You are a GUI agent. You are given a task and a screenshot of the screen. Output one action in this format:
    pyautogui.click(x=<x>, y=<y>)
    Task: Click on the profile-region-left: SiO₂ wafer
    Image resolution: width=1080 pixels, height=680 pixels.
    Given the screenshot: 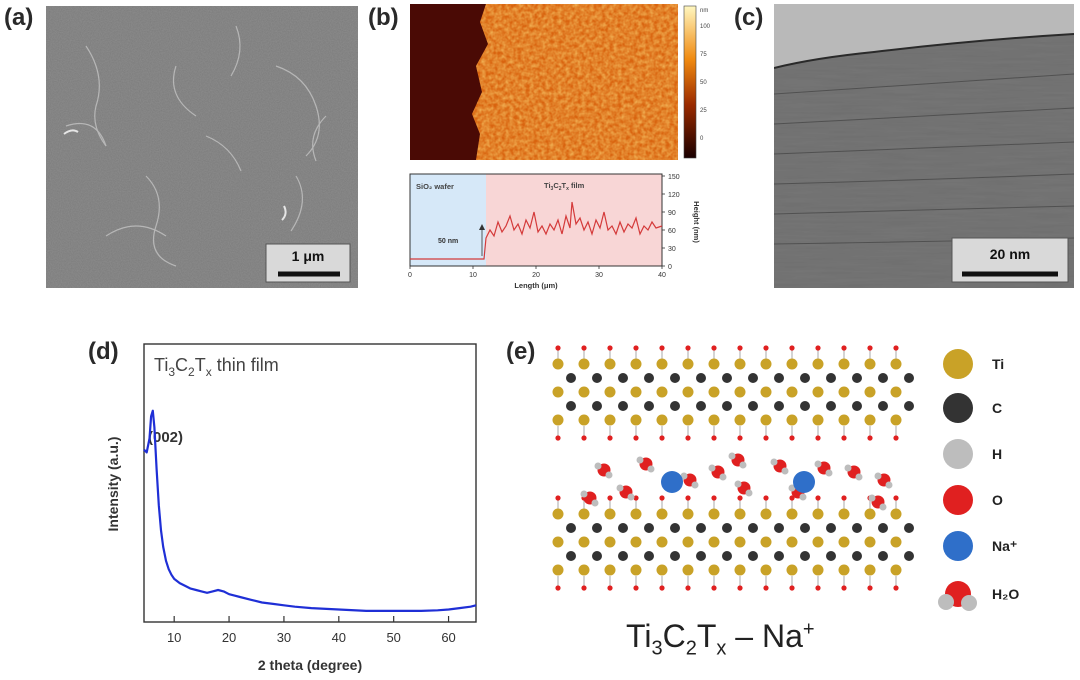 What is the action you would take?
    pyautogui.click(x=435, y=186)
    